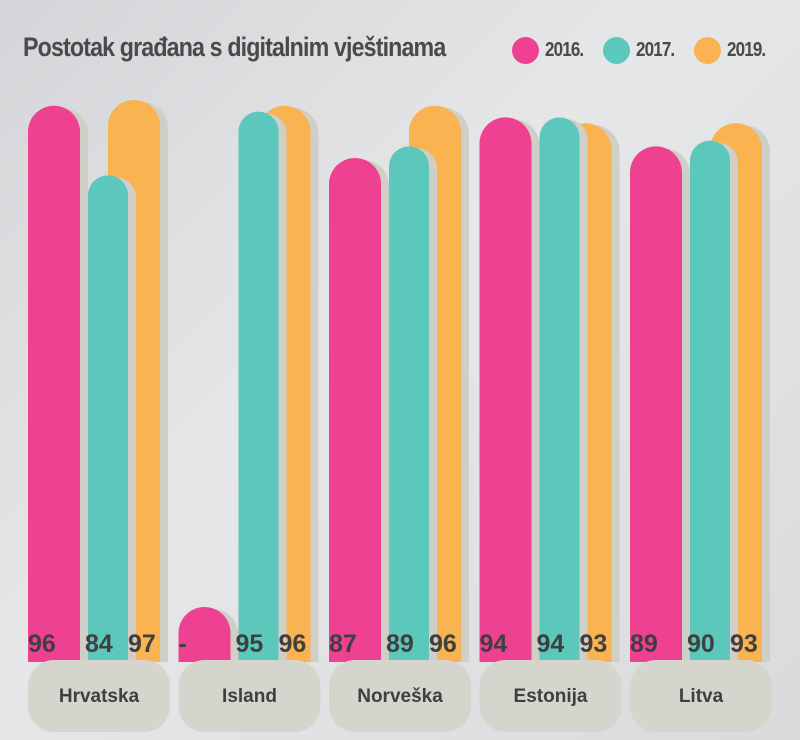 The image size is (800, 740). Describe the element at coordinates (443, 644) in the screenshot. I see `value-label-norveška-2019: 96` at that location.